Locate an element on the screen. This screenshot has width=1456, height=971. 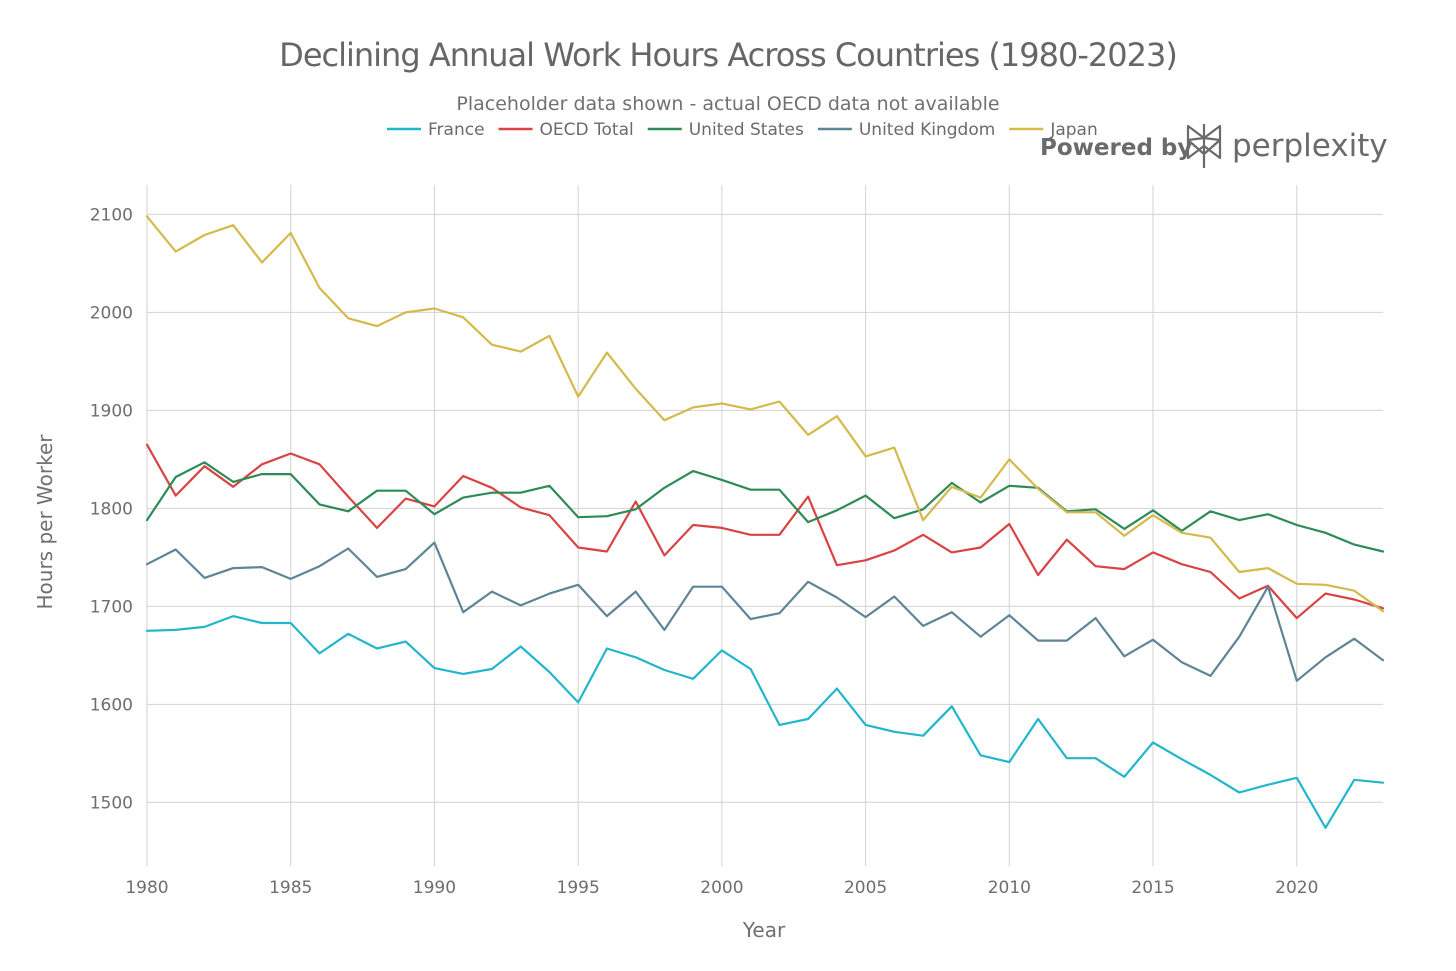
x-tick-label: 2010 is located at coordinates (1009, 888).